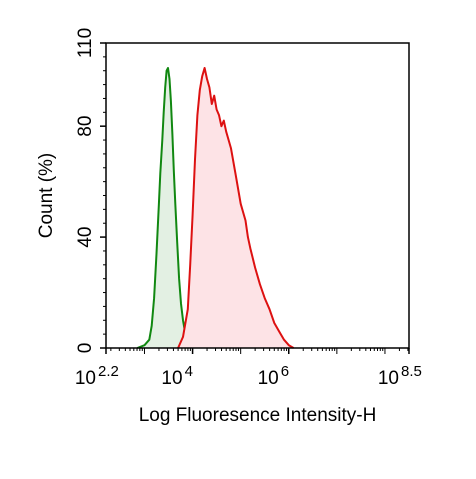 This screenshot has height=479, width=476. Describe the element at coordinates (46, 196) in the screenshot. I see `y-axis-label: Count (%)` at that location.